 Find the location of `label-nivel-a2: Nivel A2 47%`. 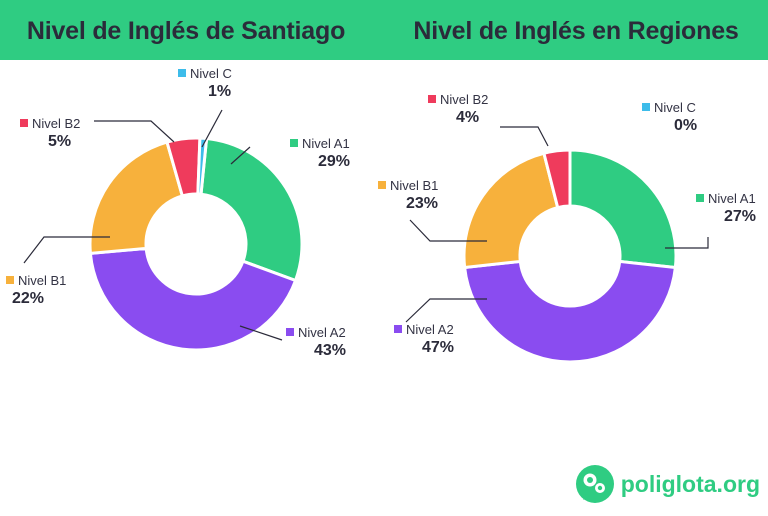

label-nivel-a2: Nivel A2 47% is located at coordinates (440, 327).